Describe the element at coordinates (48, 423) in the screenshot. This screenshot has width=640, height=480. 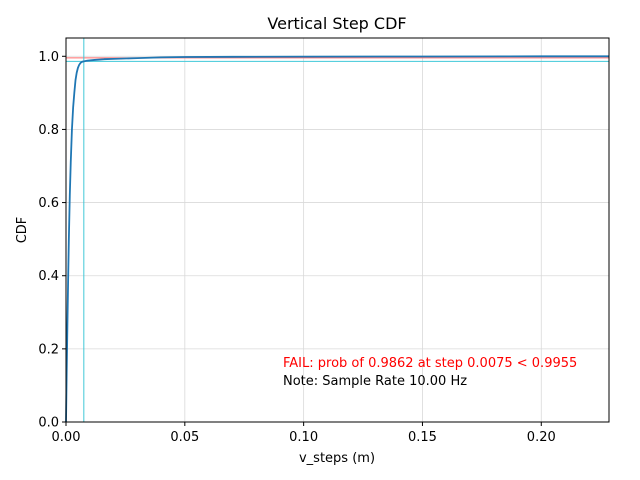
I see `y-tick-label: 0.0` at that location.